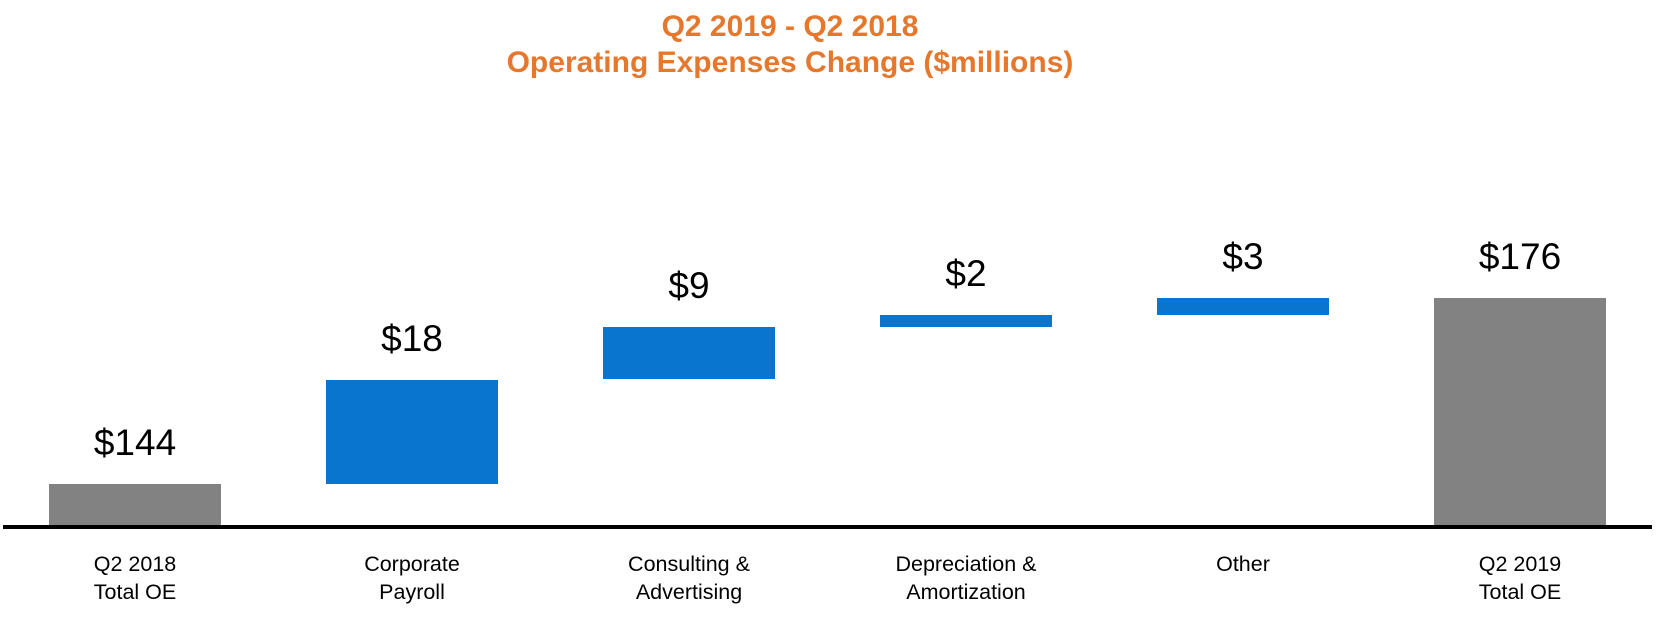  What do you see at coordinates (412, 592) in the screenshot?
I see `category-label-line: Payroll` at bounding box center [412, 592].